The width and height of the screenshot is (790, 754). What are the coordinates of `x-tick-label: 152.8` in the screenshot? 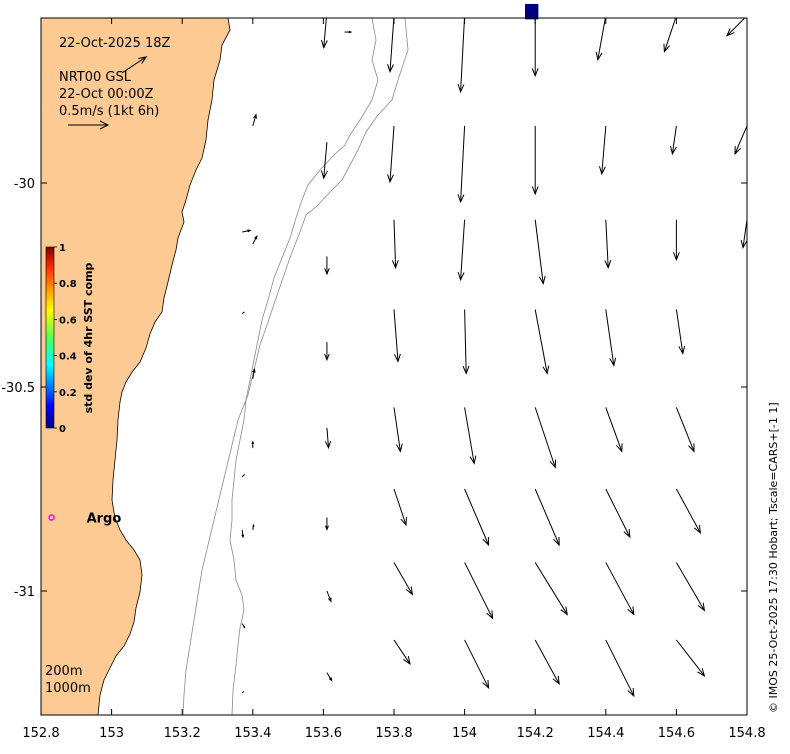 It's located at (40, 733).